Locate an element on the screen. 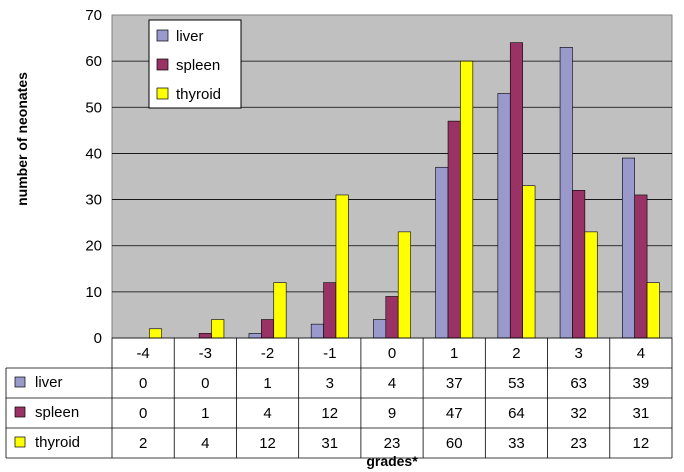 This screenshot has width=684, height=472. y-axis-ticks: 0 10 20 30 40 50 60 70 is located at coordinates (93, 177).